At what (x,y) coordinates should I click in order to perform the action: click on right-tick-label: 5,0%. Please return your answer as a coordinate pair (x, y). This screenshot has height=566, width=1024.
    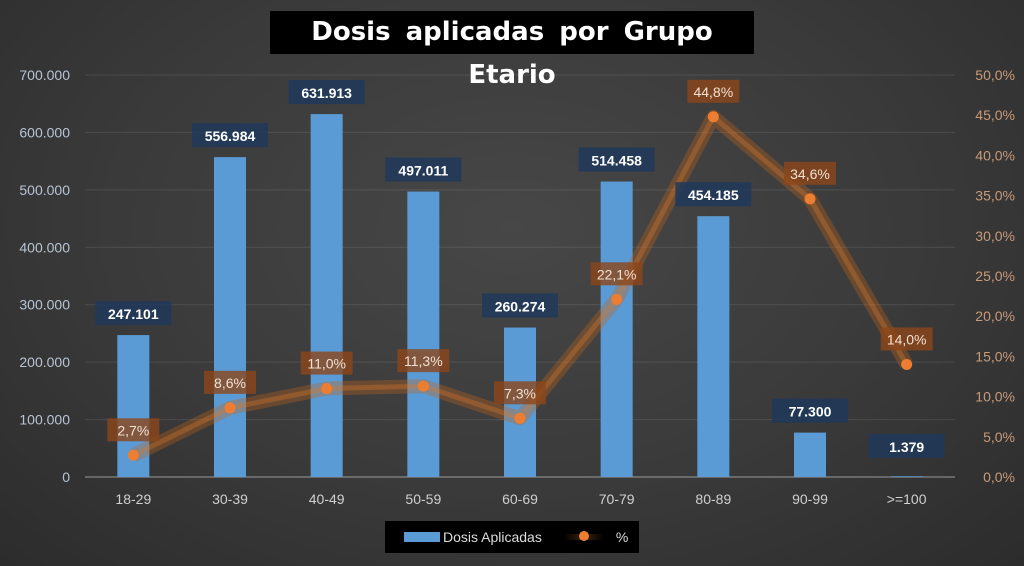
    Looking at the image, I should click on (999, 437).